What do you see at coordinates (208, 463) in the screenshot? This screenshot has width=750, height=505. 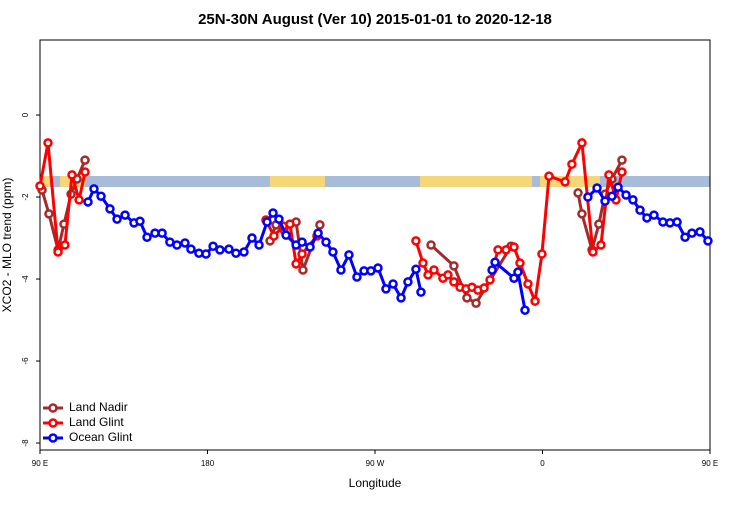 I see `x-tick-label: 180` at bounding box center [208, 463].